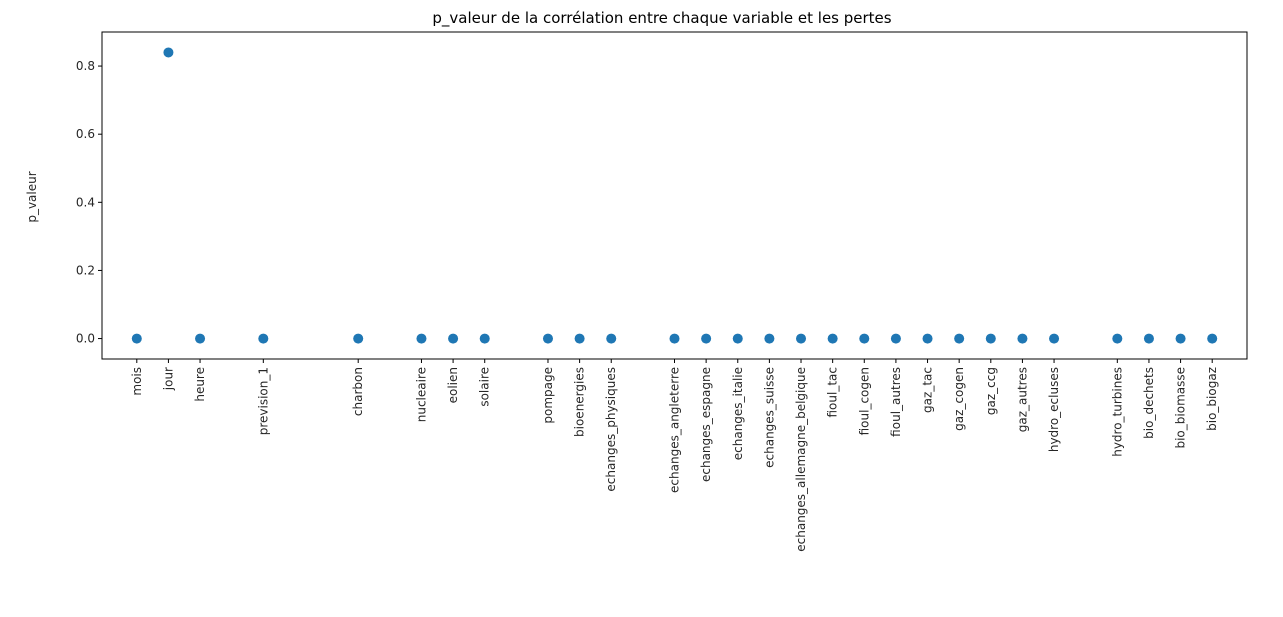 Image resolution: width=1283 pixels, height=617 pixels. Describe the element at coordinates (168, 379) in the screenshot. I see `x-tick-label: jour` at that location.